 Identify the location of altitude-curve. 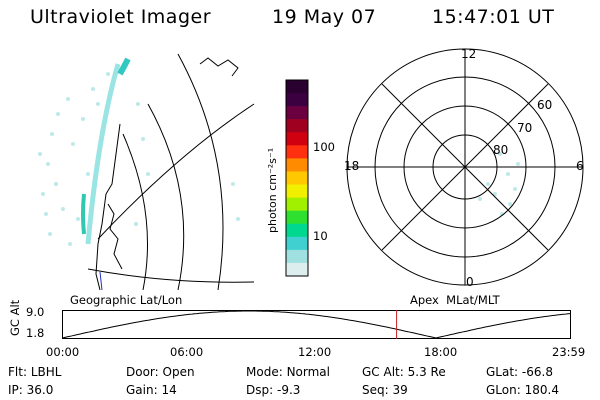
(316, 324).